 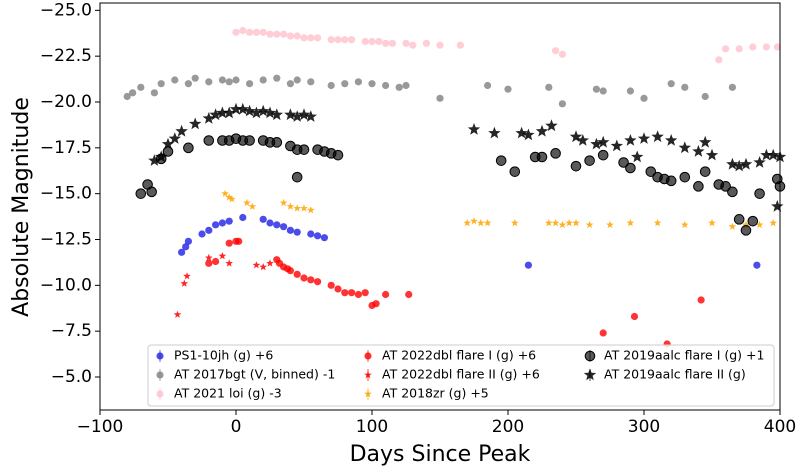 I want to click on legend-label: AT 2022dbl flare II (g) +6, so click(x=461, y=374).